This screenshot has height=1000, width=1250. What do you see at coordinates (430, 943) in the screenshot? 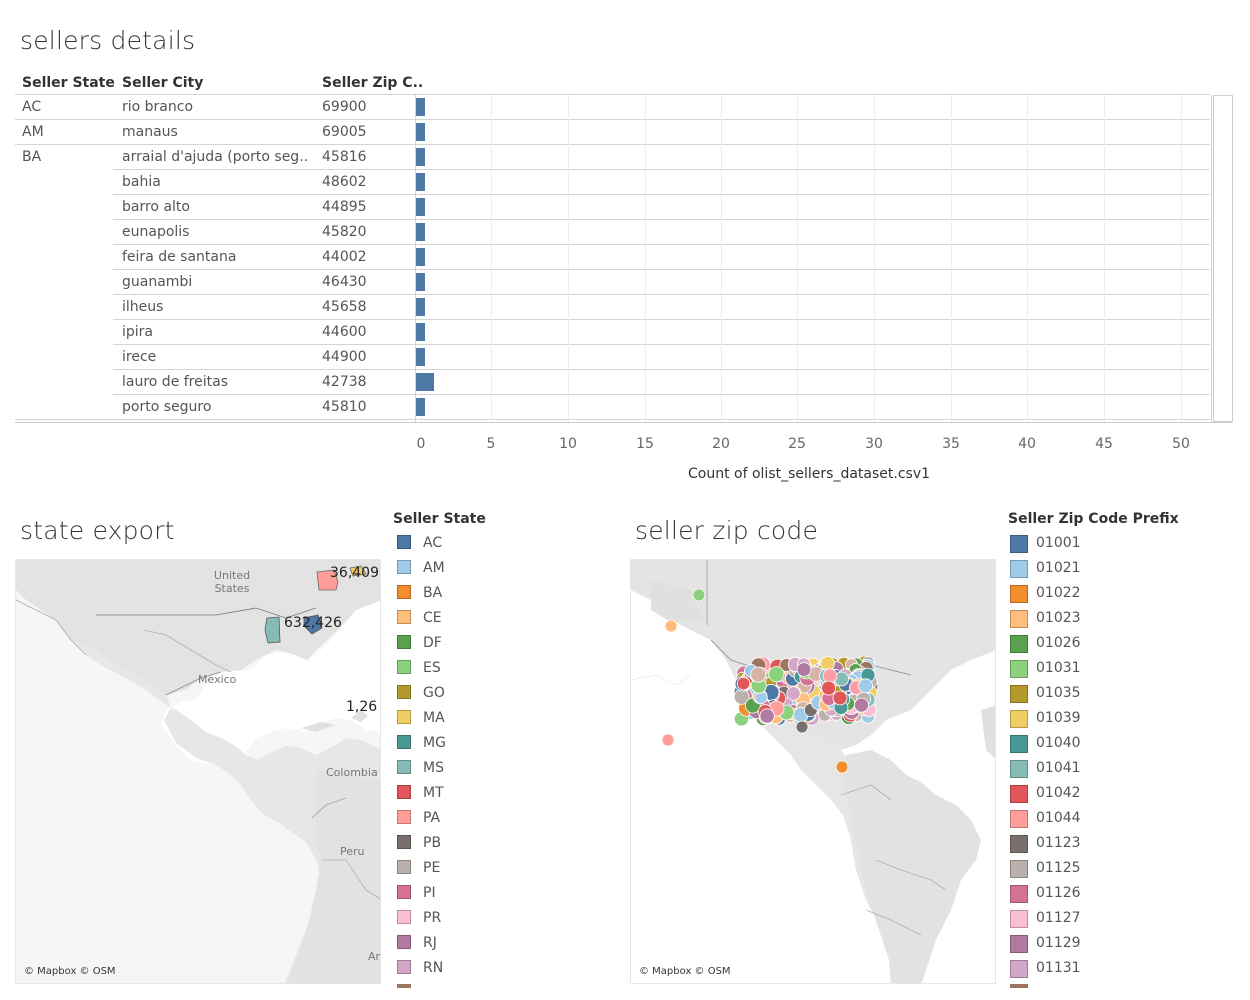
I see `legend-label: RJ` at bounding box center [430, 943].